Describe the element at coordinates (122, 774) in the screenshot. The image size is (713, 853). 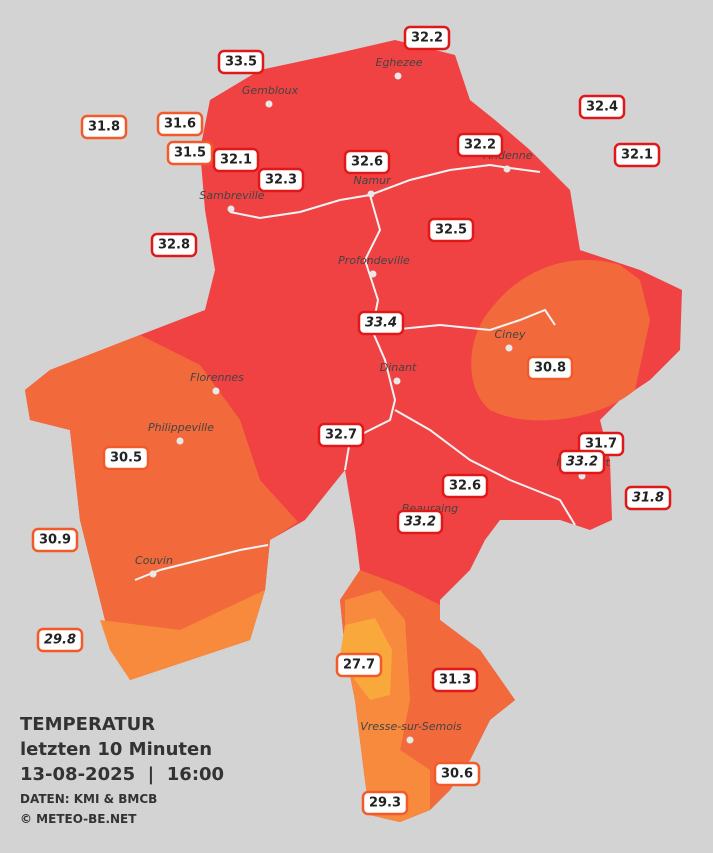
I see `datetime: 13-08-2025 | 16:00` at that location.